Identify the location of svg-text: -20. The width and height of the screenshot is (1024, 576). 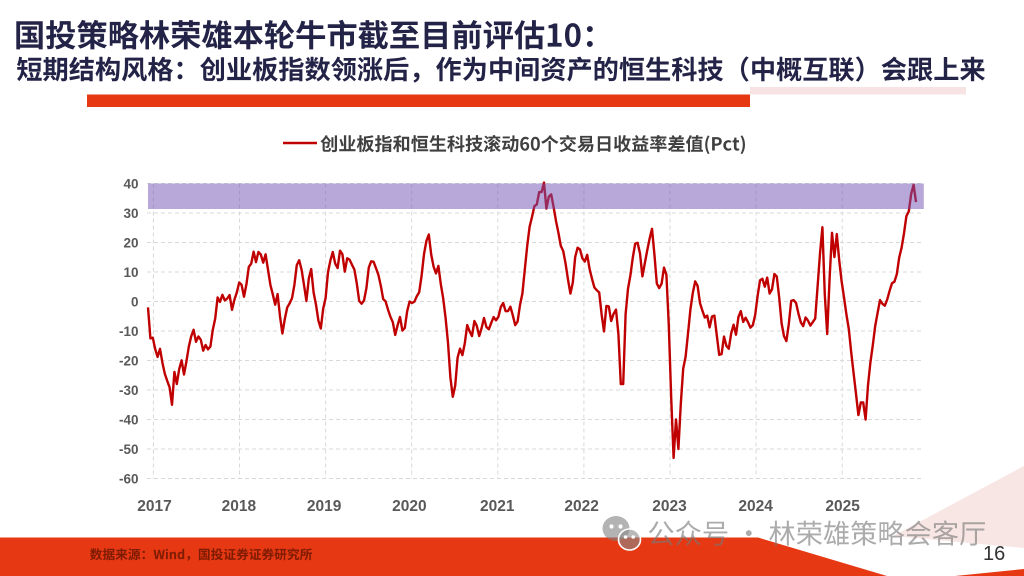
(129, 360).